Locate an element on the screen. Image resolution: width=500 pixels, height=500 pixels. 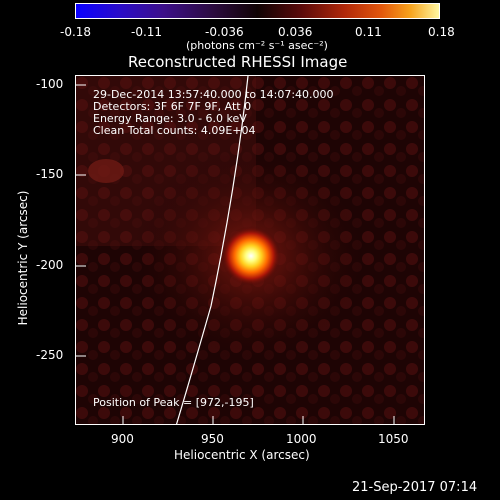
plot-title: Reconstructed RHESSI Image is located at coordinates (238, 62).